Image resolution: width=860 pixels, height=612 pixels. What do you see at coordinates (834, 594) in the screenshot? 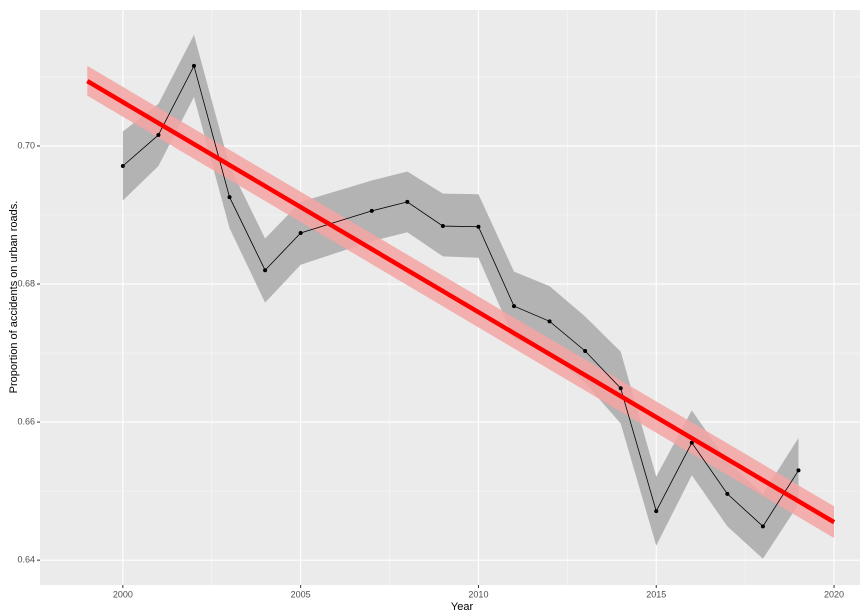
I see `x-tick-label: 2020` at bounding box center [834, 594].